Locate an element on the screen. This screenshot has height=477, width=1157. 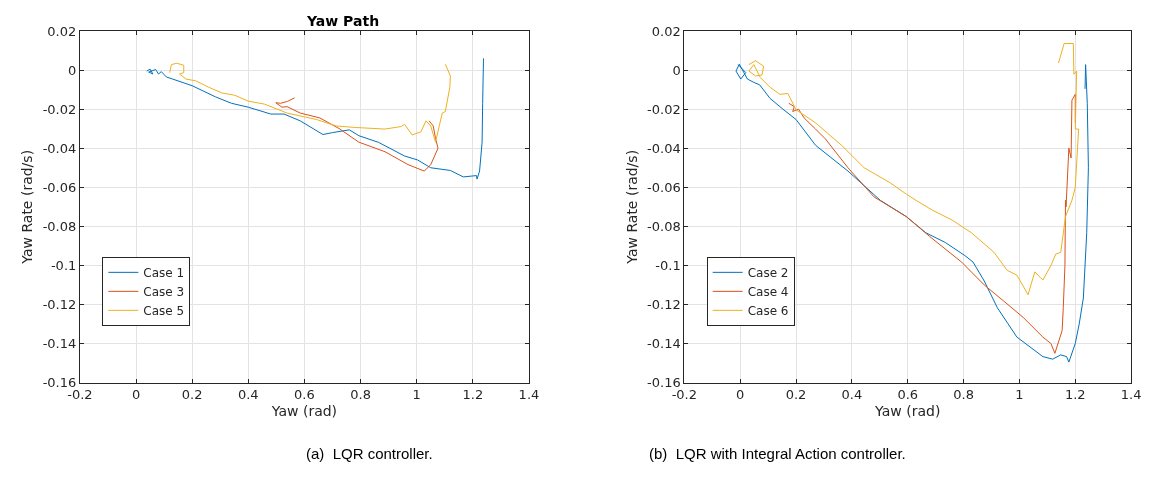
text: (b) LQR with Integral Action controller. is located at coordinates (777, 453).